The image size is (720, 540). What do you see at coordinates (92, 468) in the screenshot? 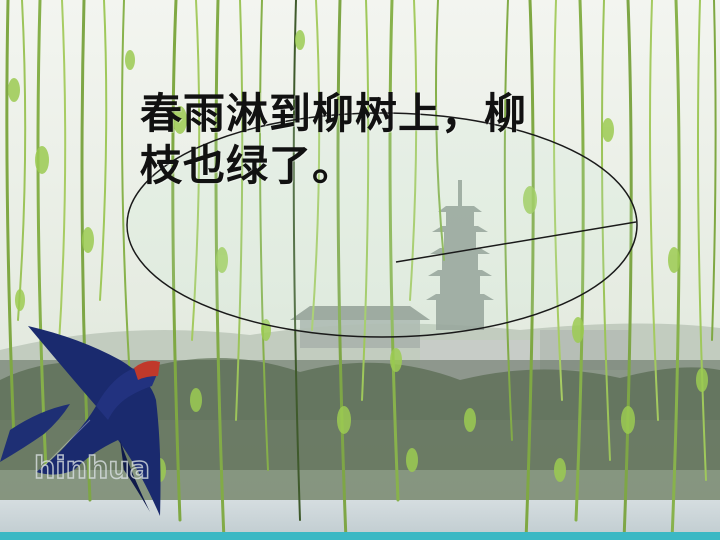
I see `watermark-logo: hinhua` at bounding box center [92, 468].